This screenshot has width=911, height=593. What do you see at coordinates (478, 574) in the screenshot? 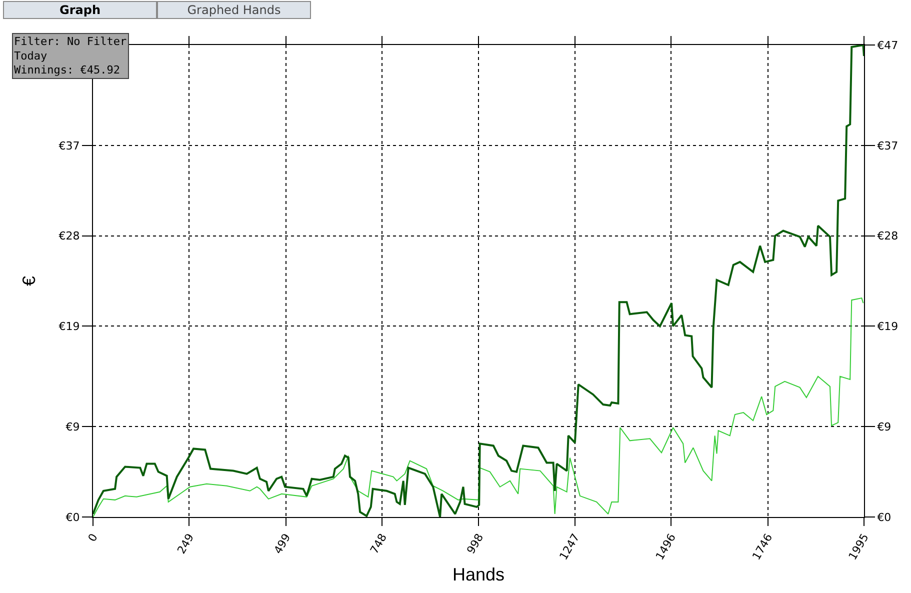
I see `x-axis-title: Hands` at bounding box center [478, 574].